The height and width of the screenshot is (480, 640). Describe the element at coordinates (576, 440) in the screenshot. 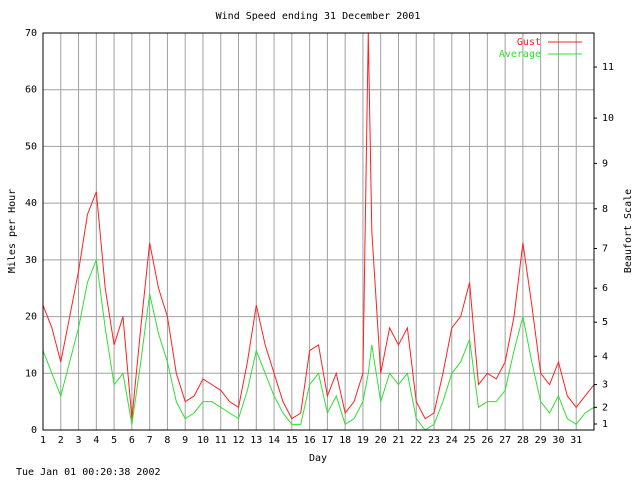

I see `x-tick-label: 31` at that location.